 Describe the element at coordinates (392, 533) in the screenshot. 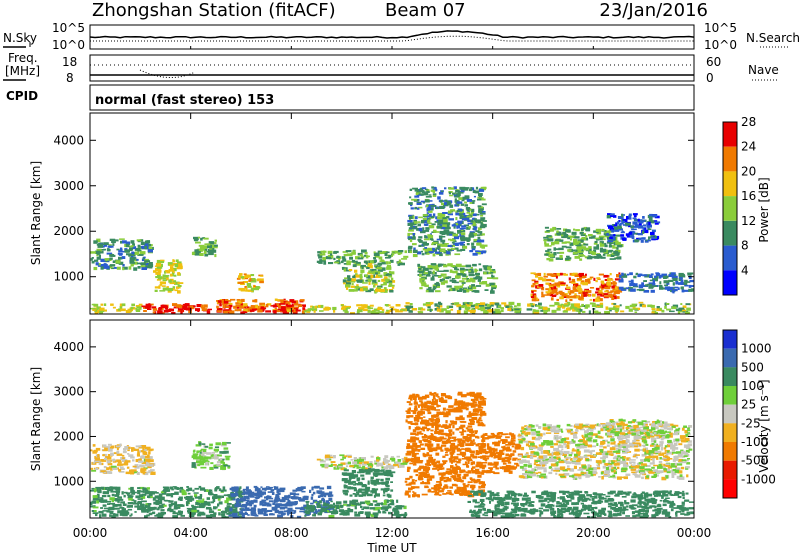

I see `x-tick-label: 12:00` at that location.